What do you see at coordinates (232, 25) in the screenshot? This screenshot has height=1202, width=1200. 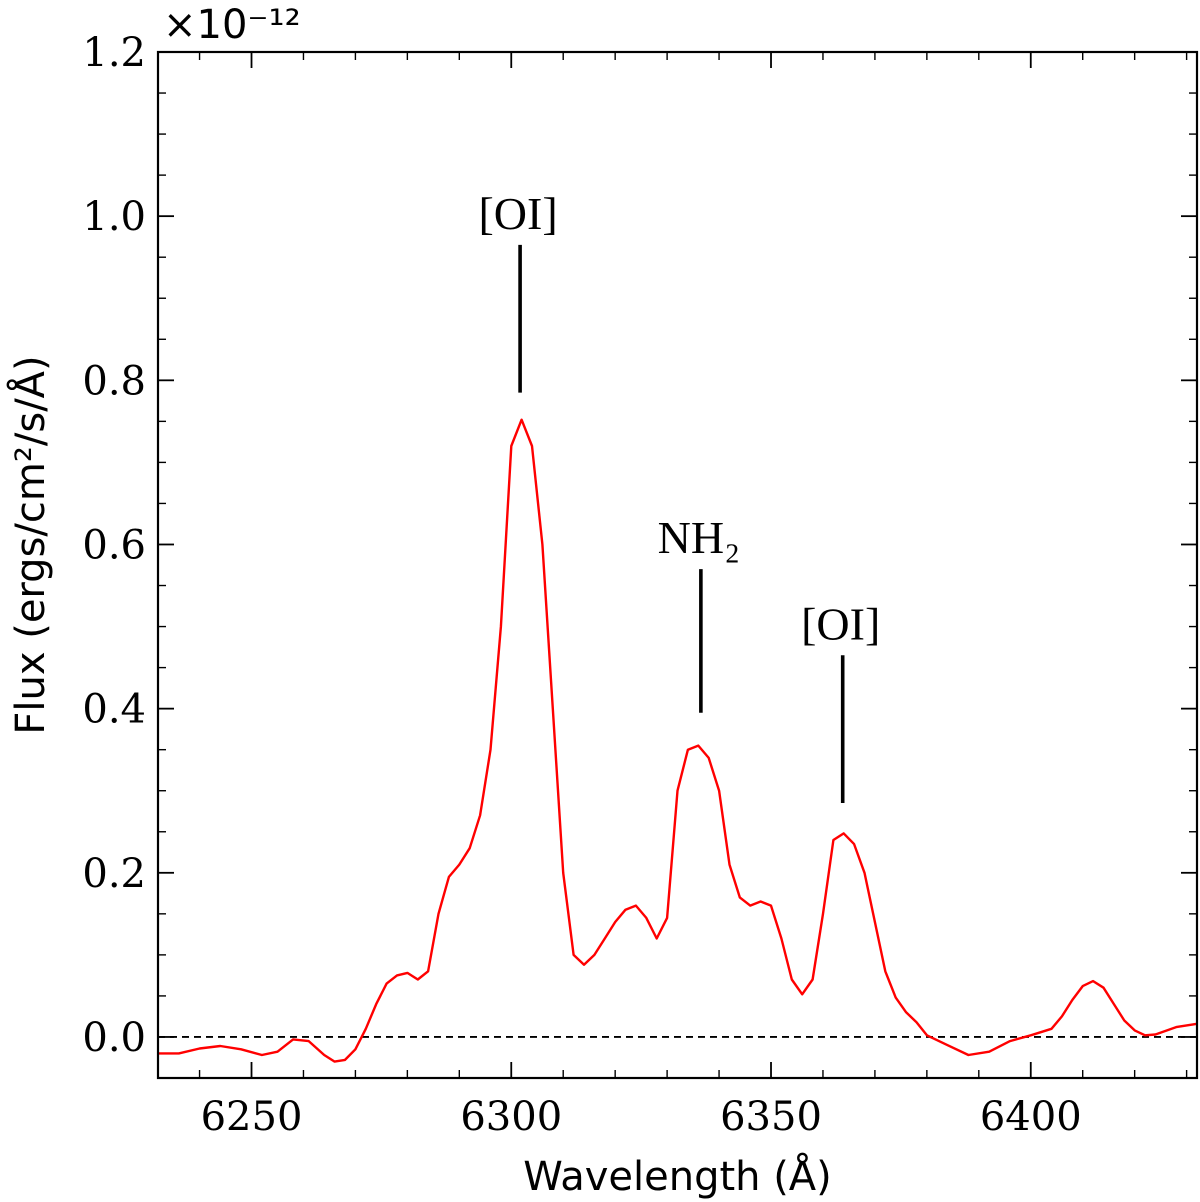 I see `y-offset-label: ×10⁻¹²` at bounding box center [232, 25].